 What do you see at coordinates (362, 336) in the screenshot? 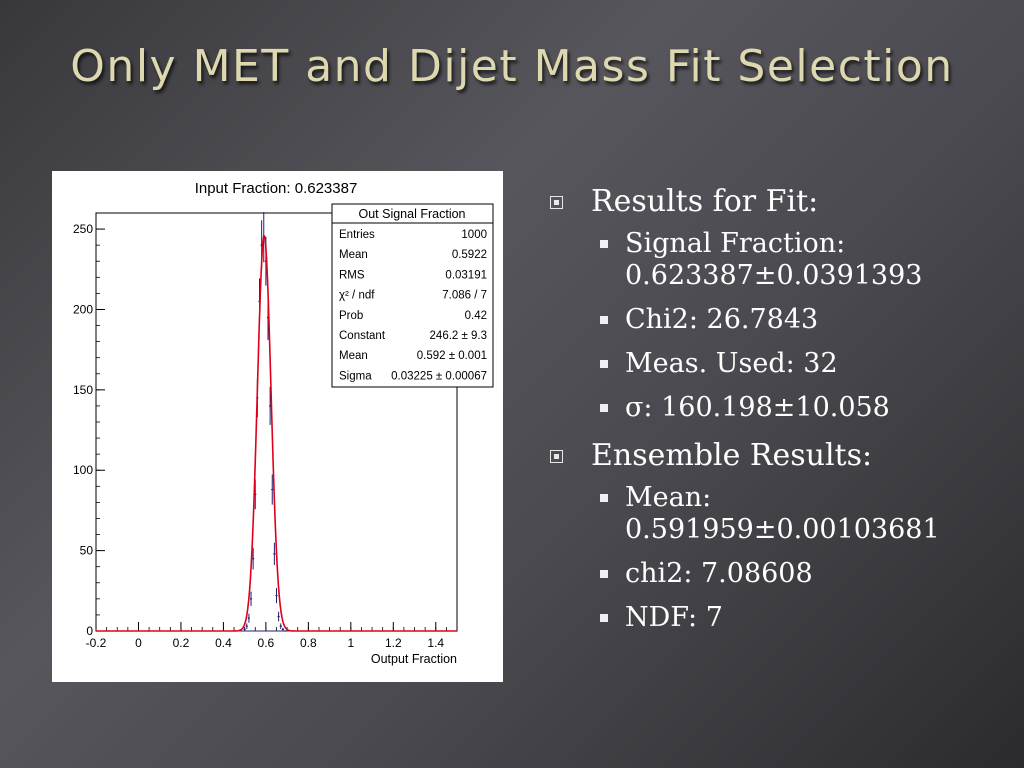
I see `stats-row-label: Constant` at bounding box center [362, 336].